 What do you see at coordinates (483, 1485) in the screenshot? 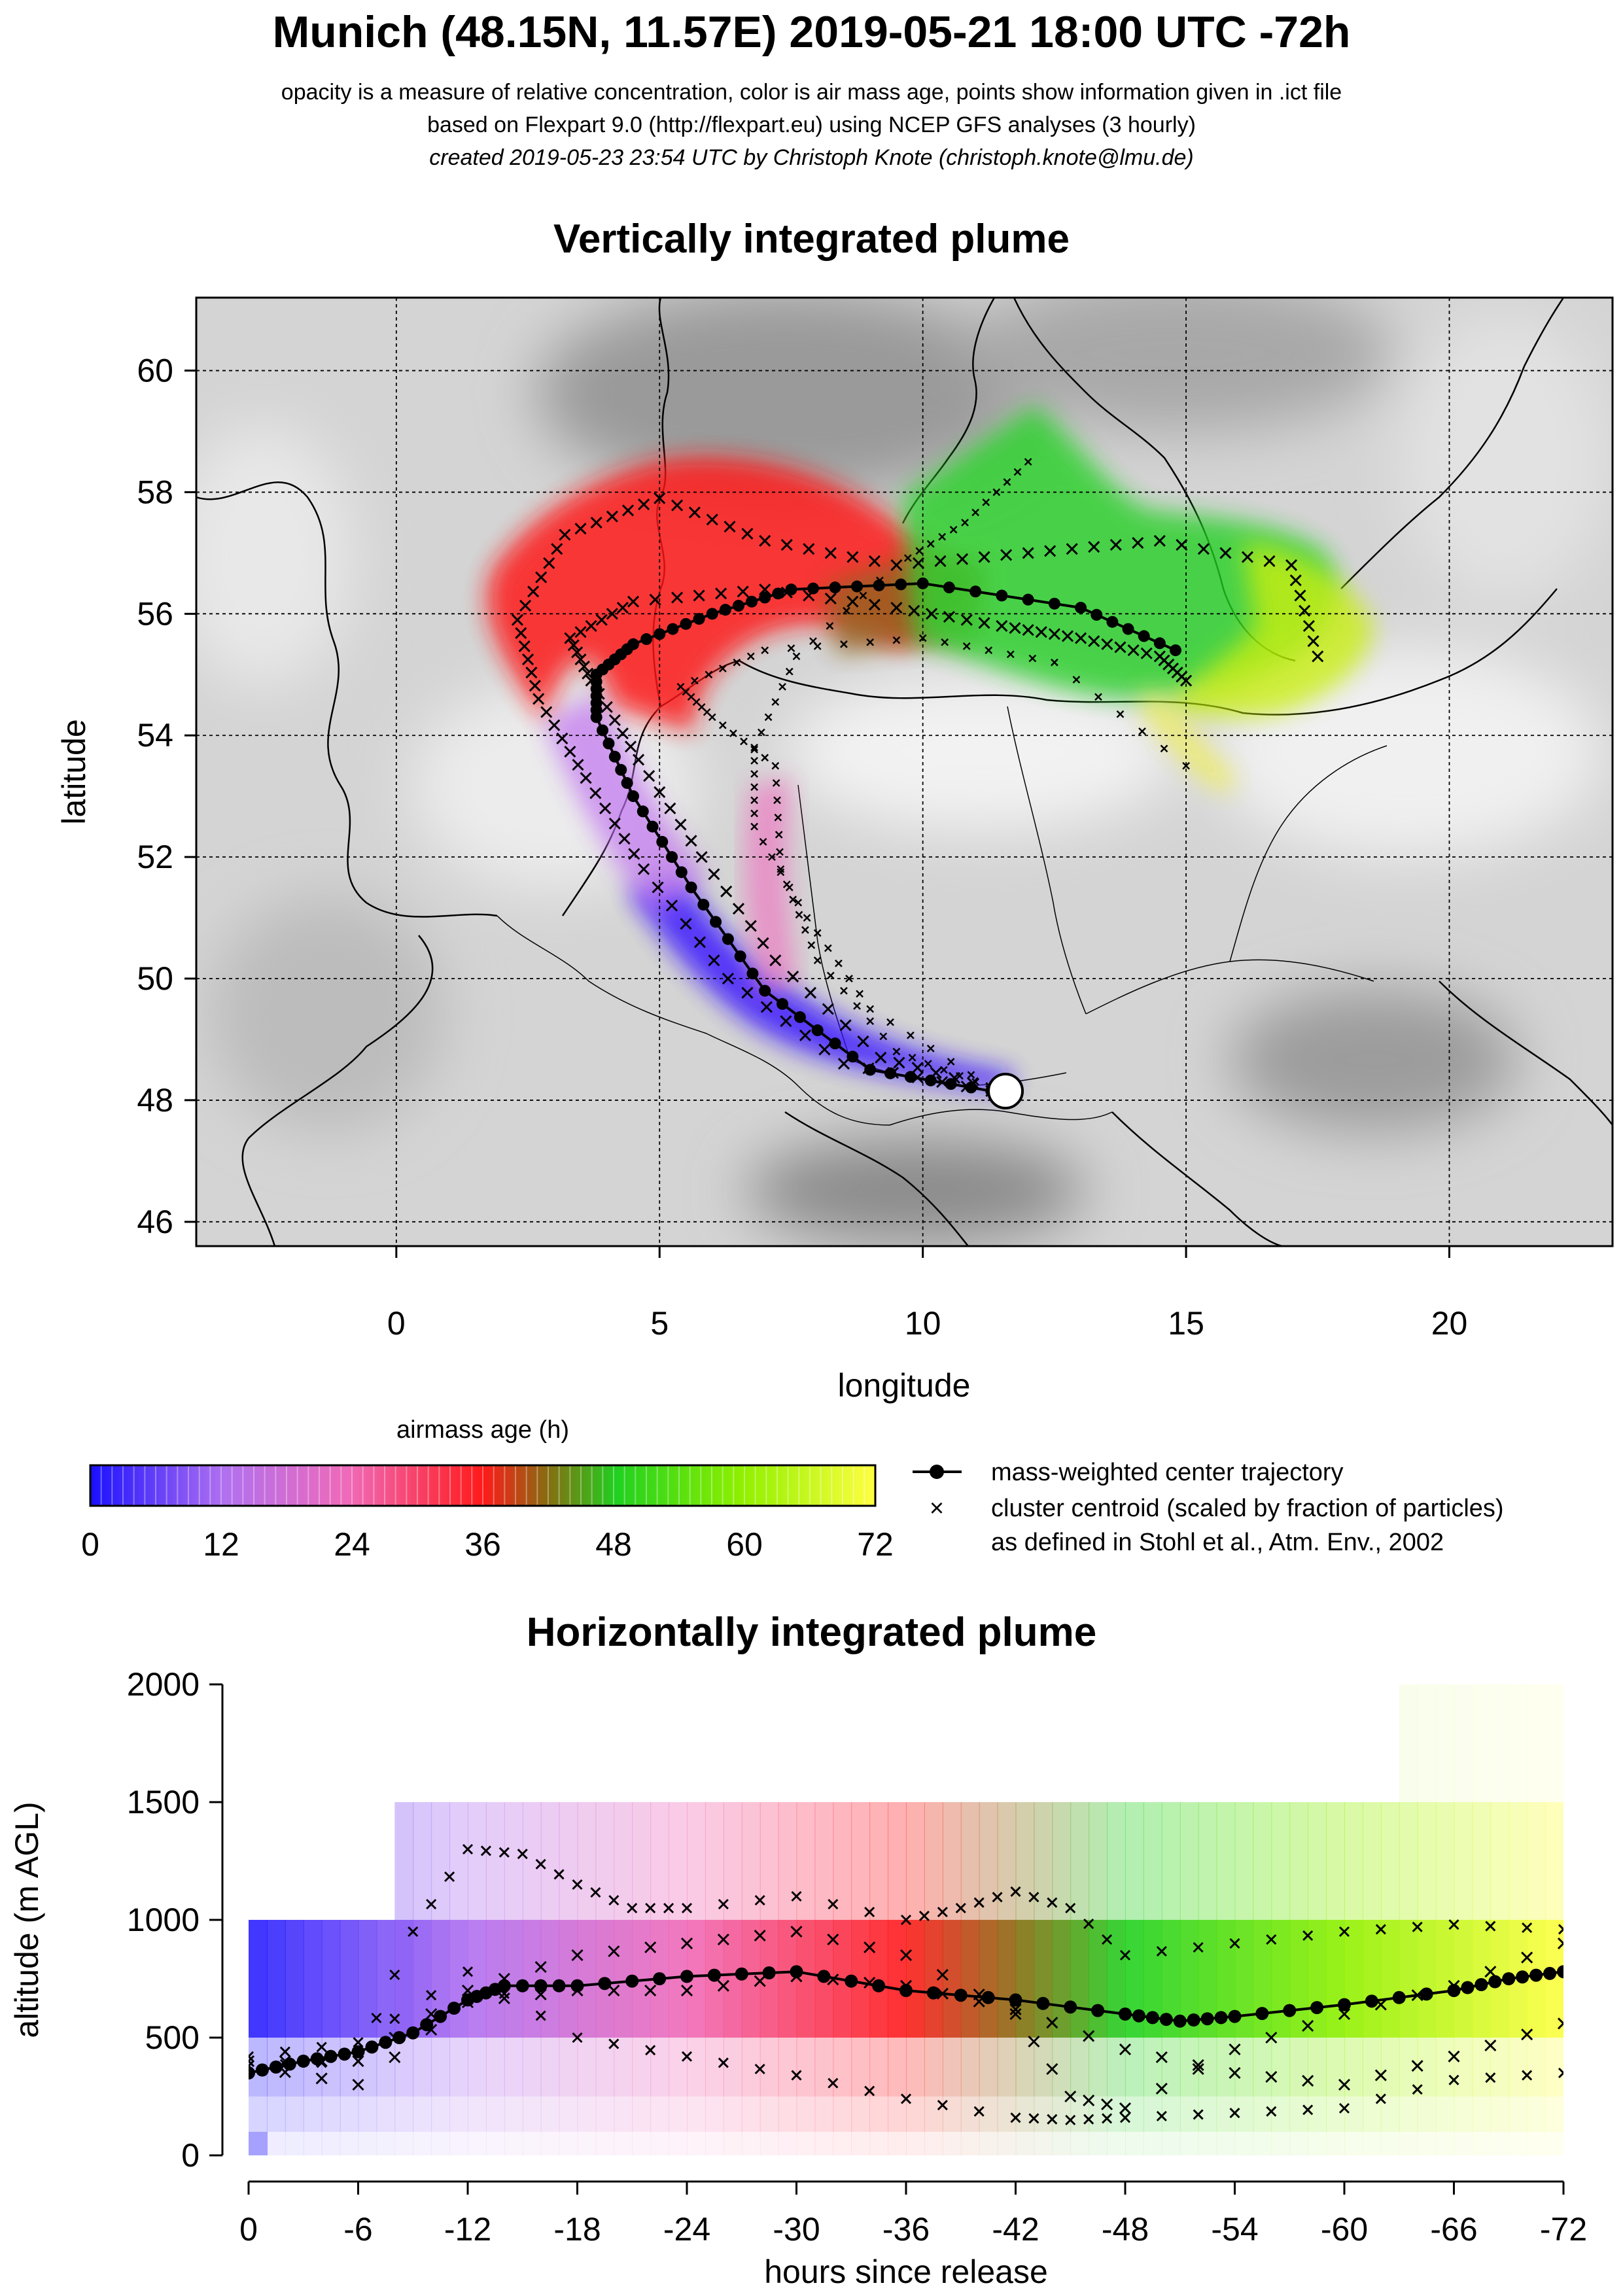
I see `age-colorbar` at bounding box center [483, 1485].